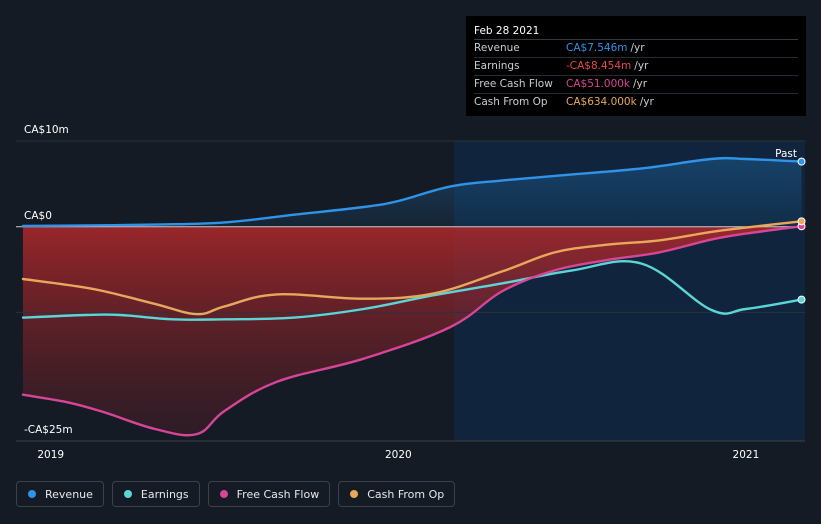 The height and width of the screenshot is (524, 821). I want to click on revenue-area, so click(412, 192).